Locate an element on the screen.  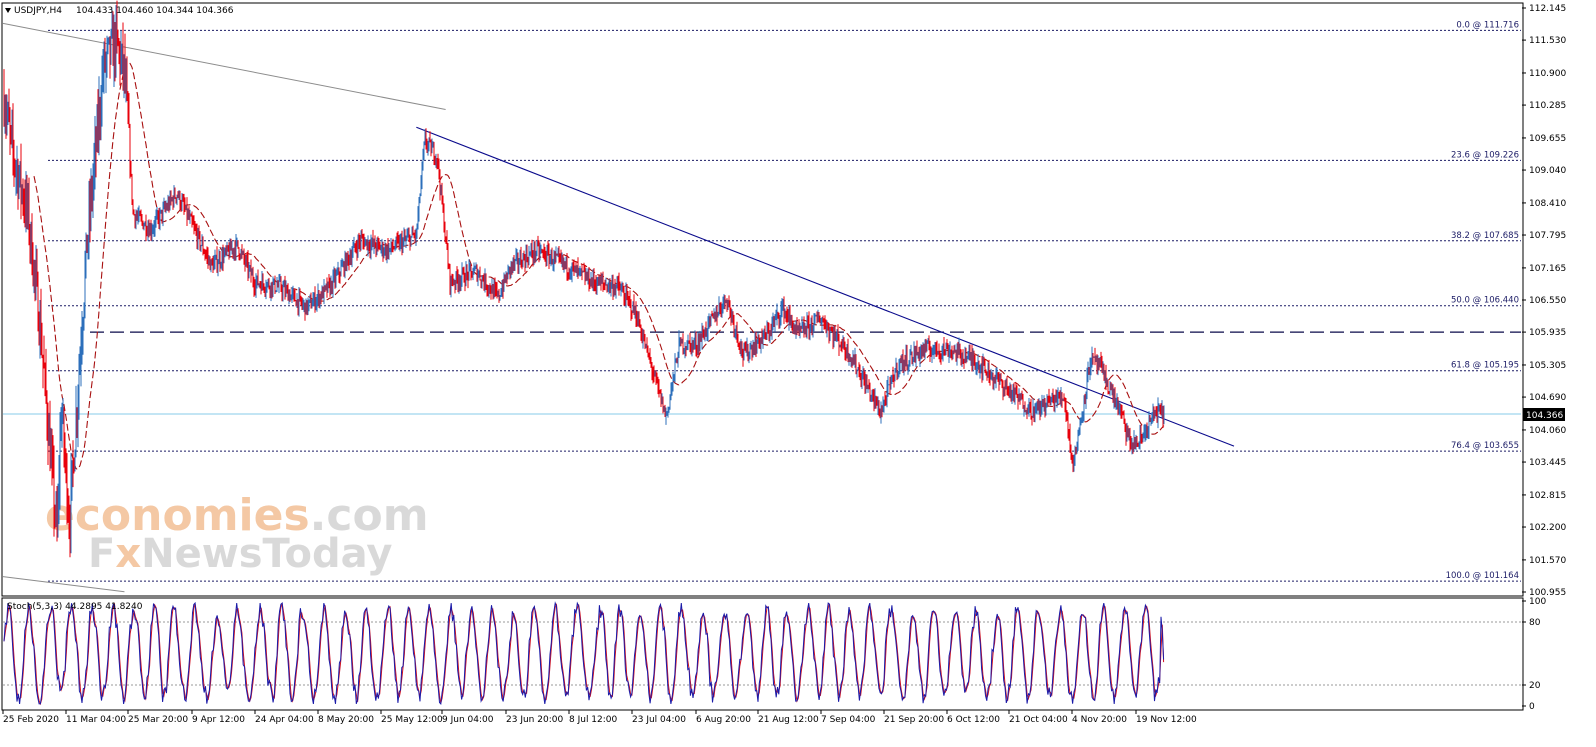
price-tick-label-10: 105.935 is located at coordinates (1547, 333).